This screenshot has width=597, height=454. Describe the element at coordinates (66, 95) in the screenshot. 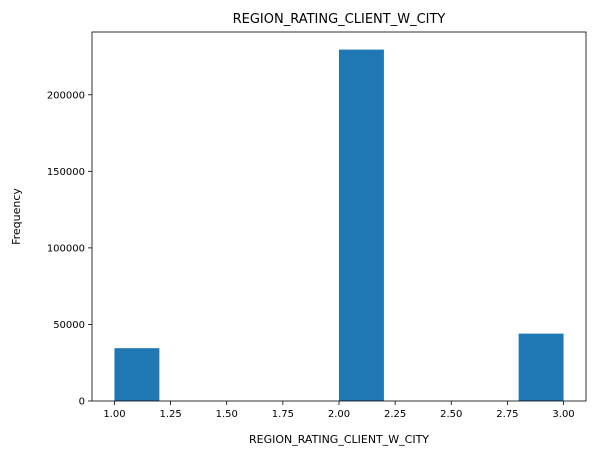

I see `y-tick-label: 200000` at that location.